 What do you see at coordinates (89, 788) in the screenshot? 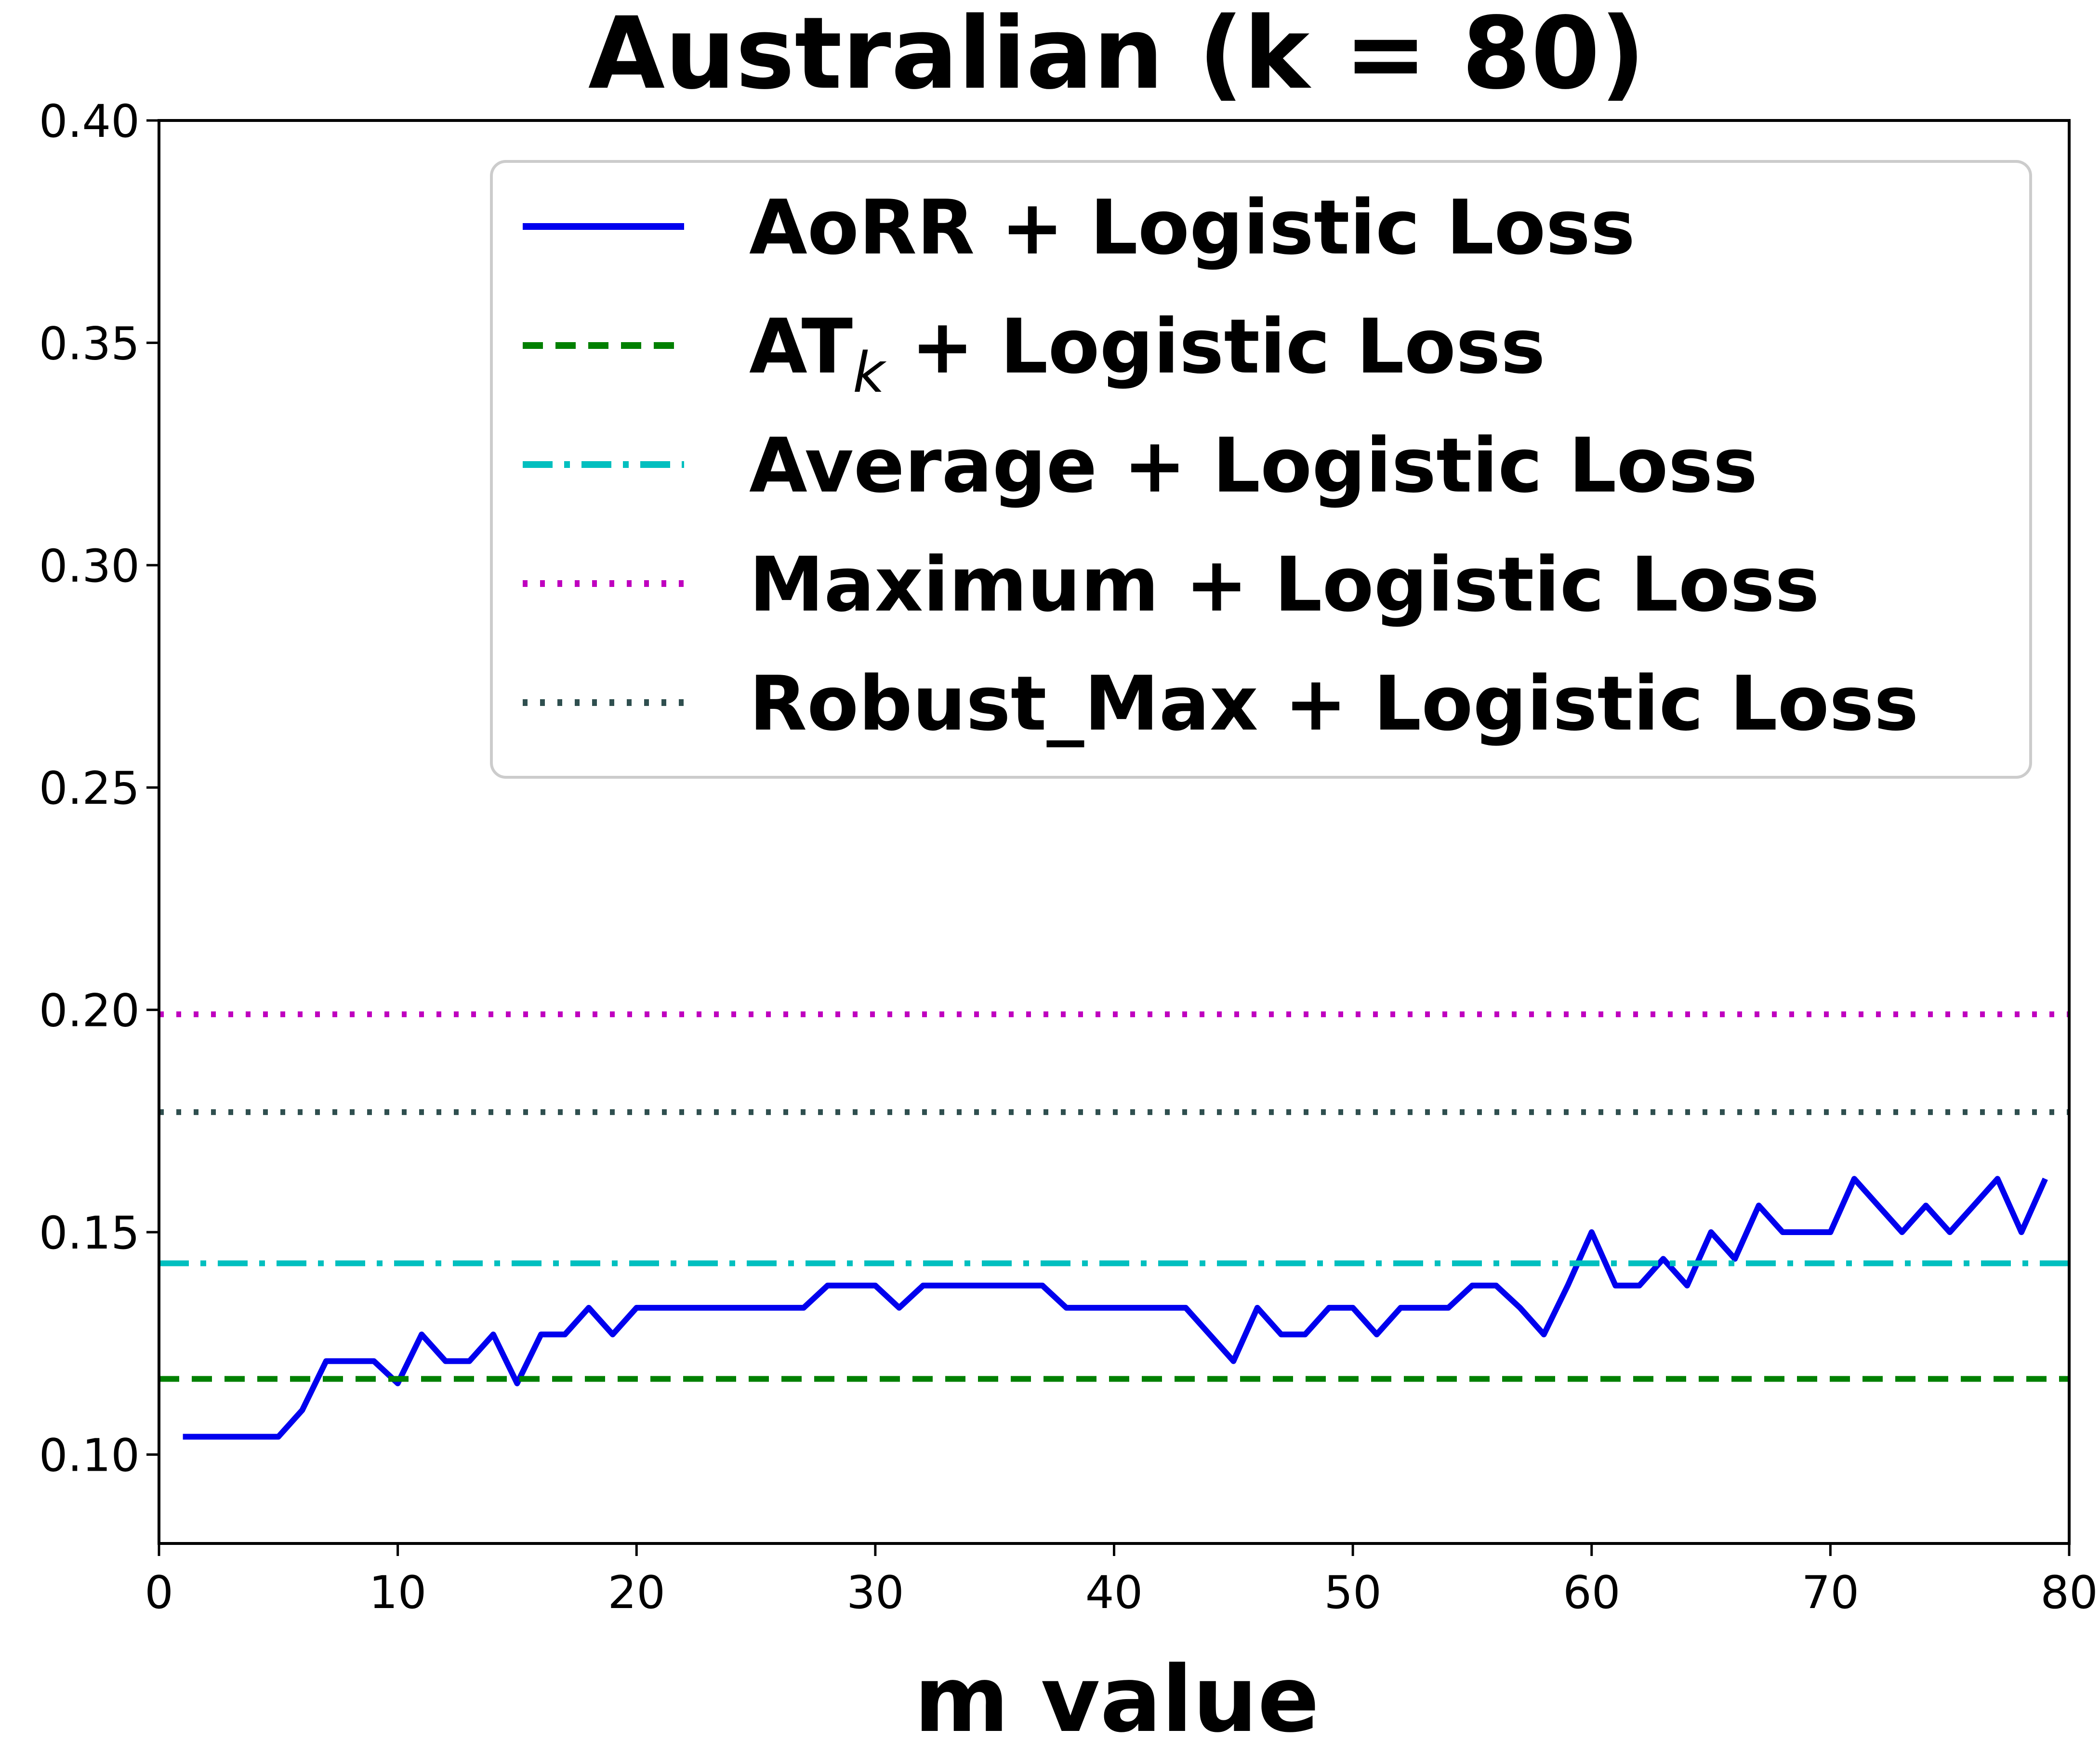
I see `y-tick-label: 0.25` at bounding box center [89, 788].